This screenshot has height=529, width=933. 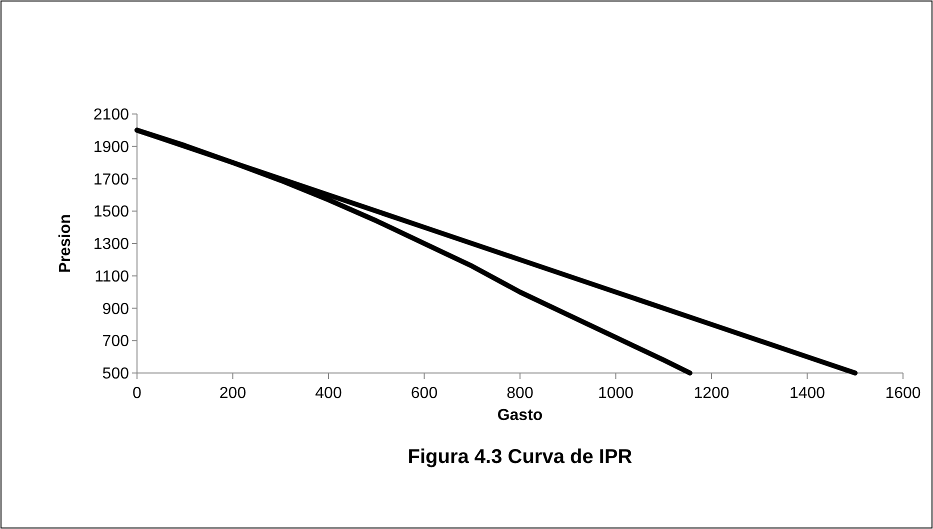 What do you see at coordinates (232, 393) in the screenshot?
I see `x-tick-label: 200` at bounding box center [232, 393].